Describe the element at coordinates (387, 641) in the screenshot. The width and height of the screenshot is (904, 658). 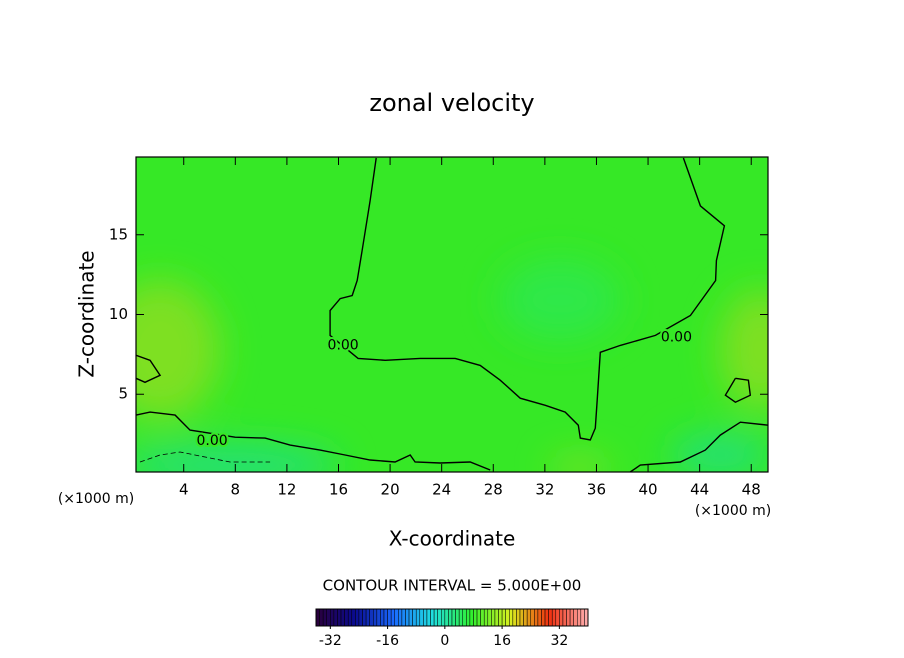
I see `colorbar-tick-label: -16` at that location.